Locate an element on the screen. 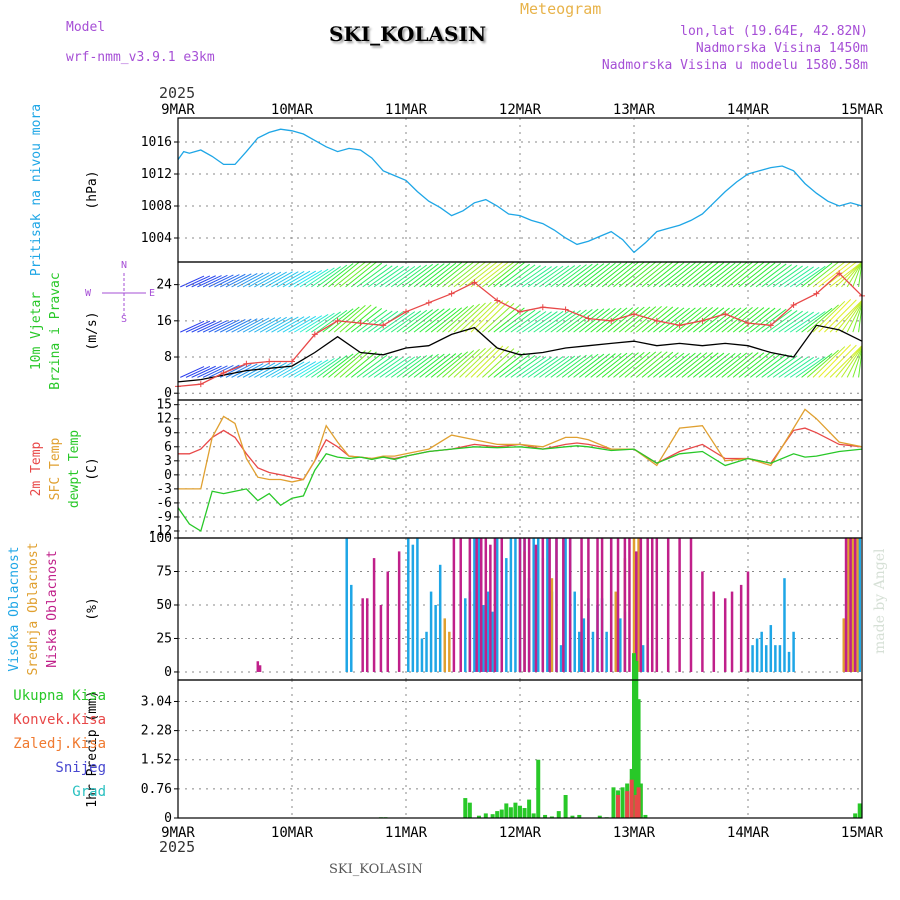 The width and height of the screenshot is (900, 900). x-tick-label-bottom: 13MAR is located at coordinates (634, 833).